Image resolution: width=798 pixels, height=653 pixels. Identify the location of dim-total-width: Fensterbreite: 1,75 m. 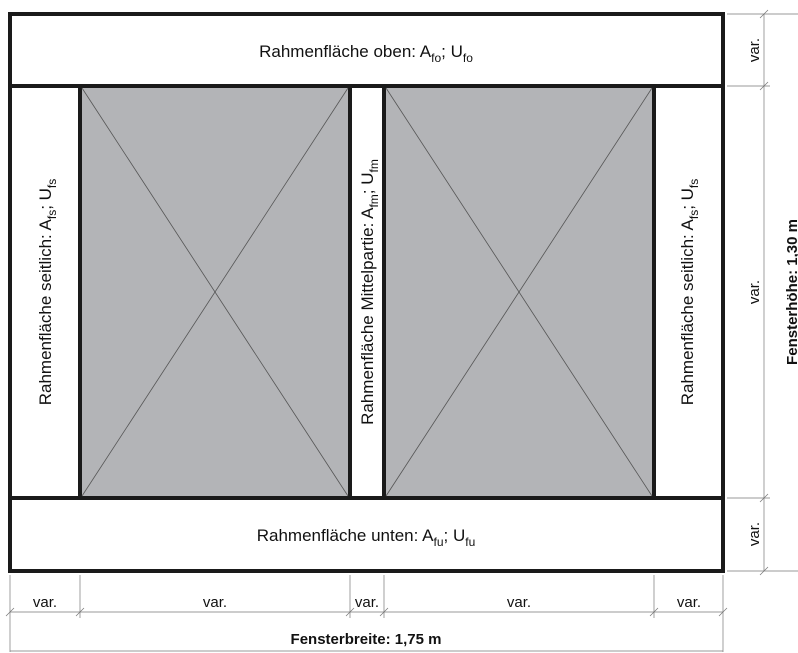
(366, 639).